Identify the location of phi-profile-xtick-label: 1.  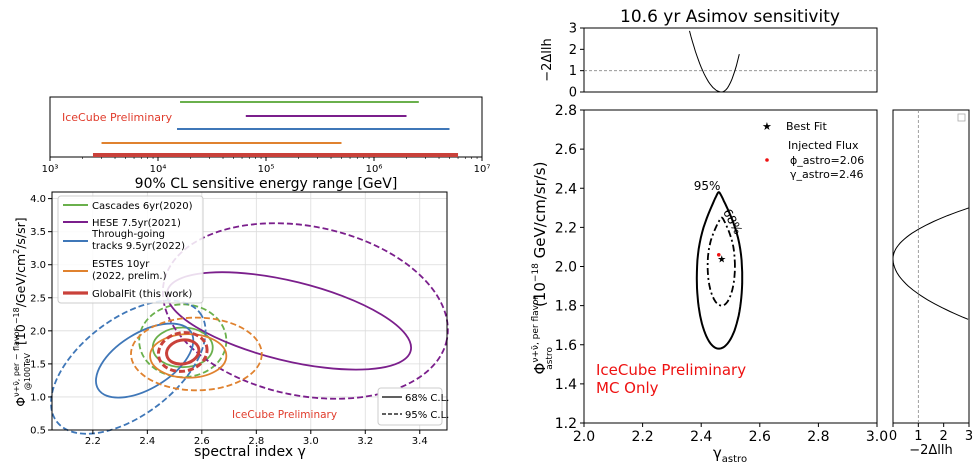
(918, 436).